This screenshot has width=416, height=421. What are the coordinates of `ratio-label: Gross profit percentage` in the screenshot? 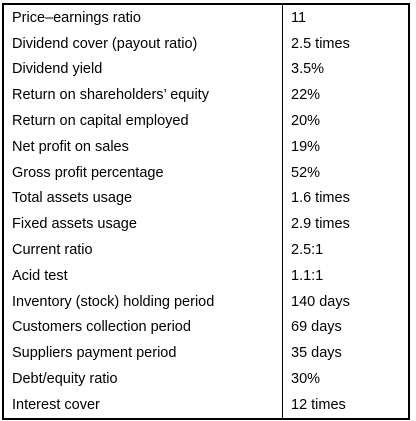 It's located at (143, 172).